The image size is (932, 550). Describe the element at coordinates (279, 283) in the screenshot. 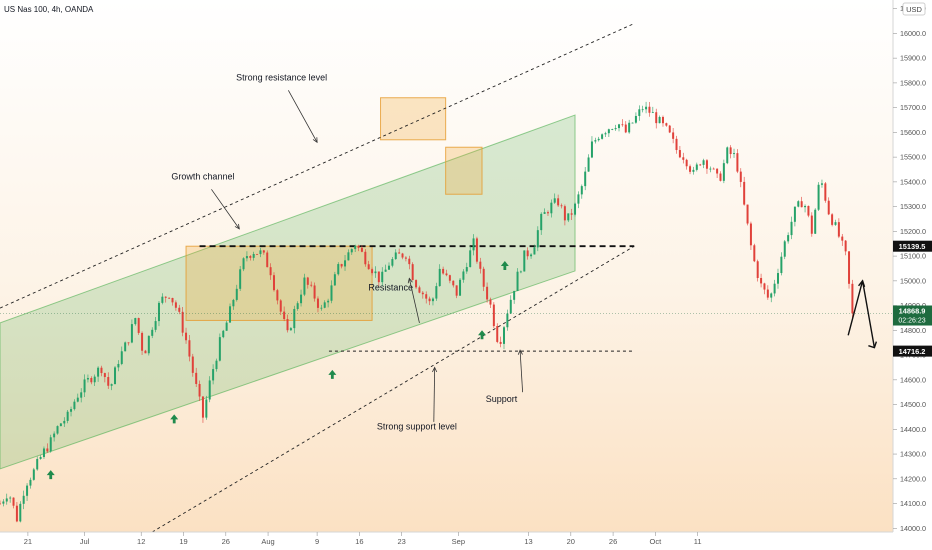

I see `consolidation-box` at that location.